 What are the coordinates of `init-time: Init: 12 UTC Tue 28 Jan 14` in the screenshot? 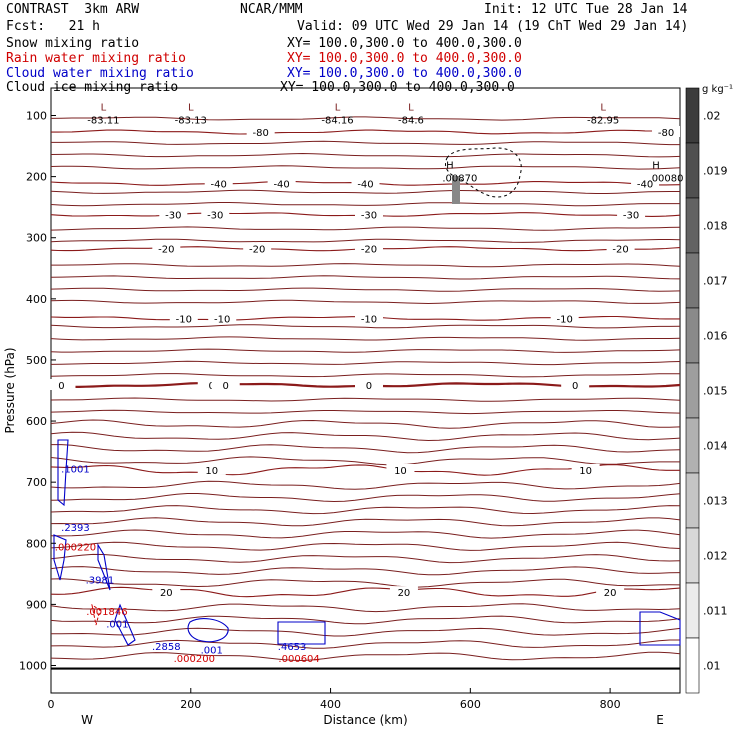 It's located at (586, 9).